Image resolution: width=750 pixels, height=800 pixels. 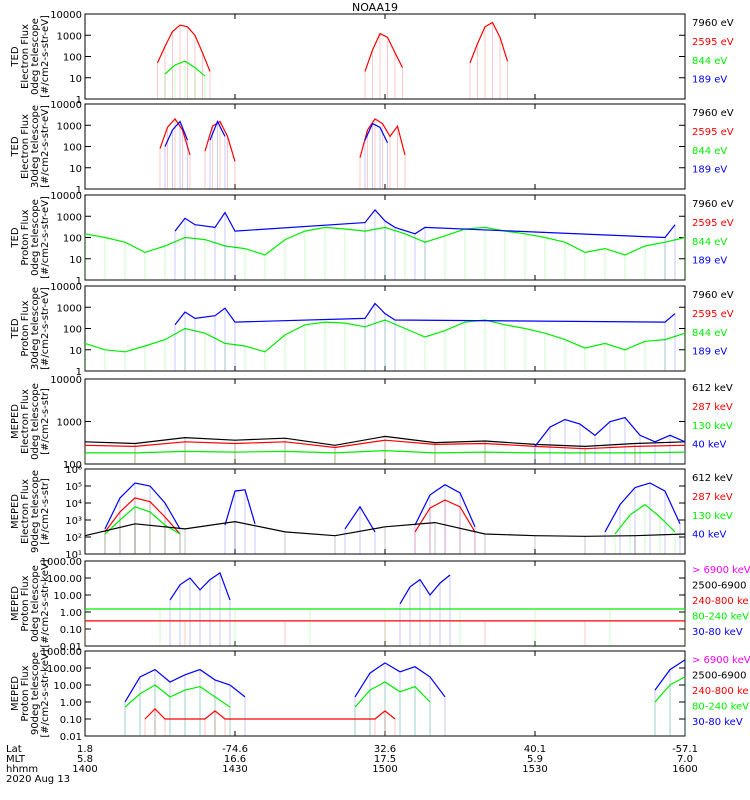 What do you see at coordinates (67, 686) in the screenshot?
I see `y-tick-label: 10.00` at bounding box center [67, 686].